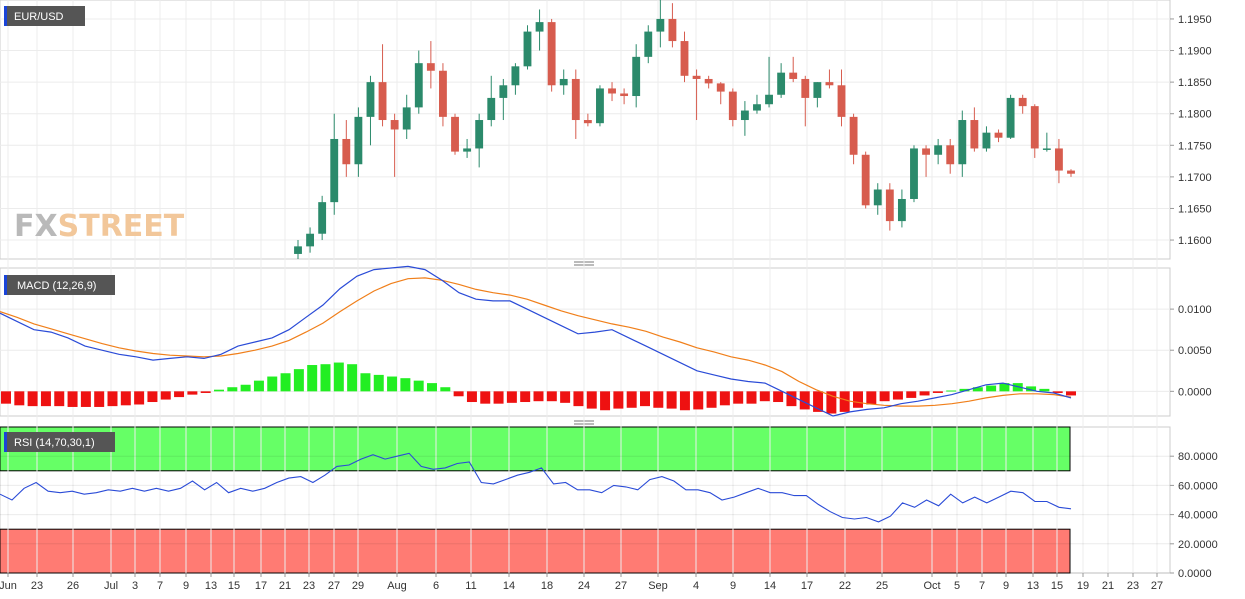  Describe the element at coordinates (99, 226) in the screenshot. I see `fxstreet-watermark: FXSTREET` at that location.